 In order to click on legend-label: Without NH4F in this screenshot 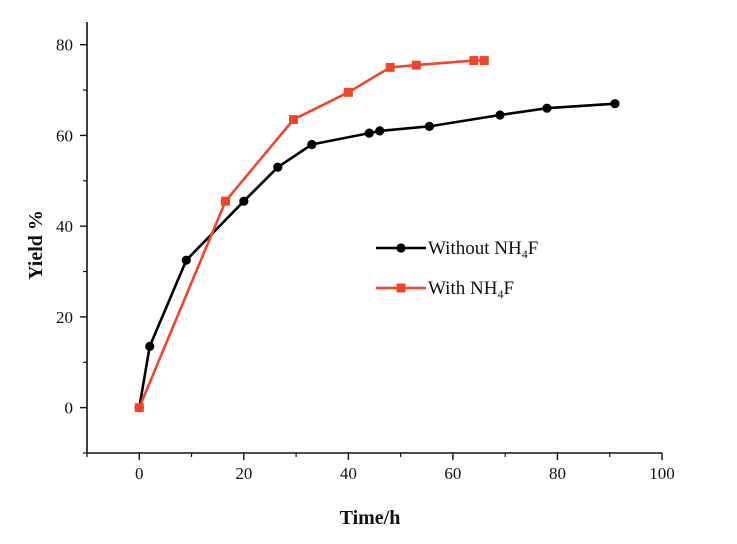, I will do `click(483, 249)`.